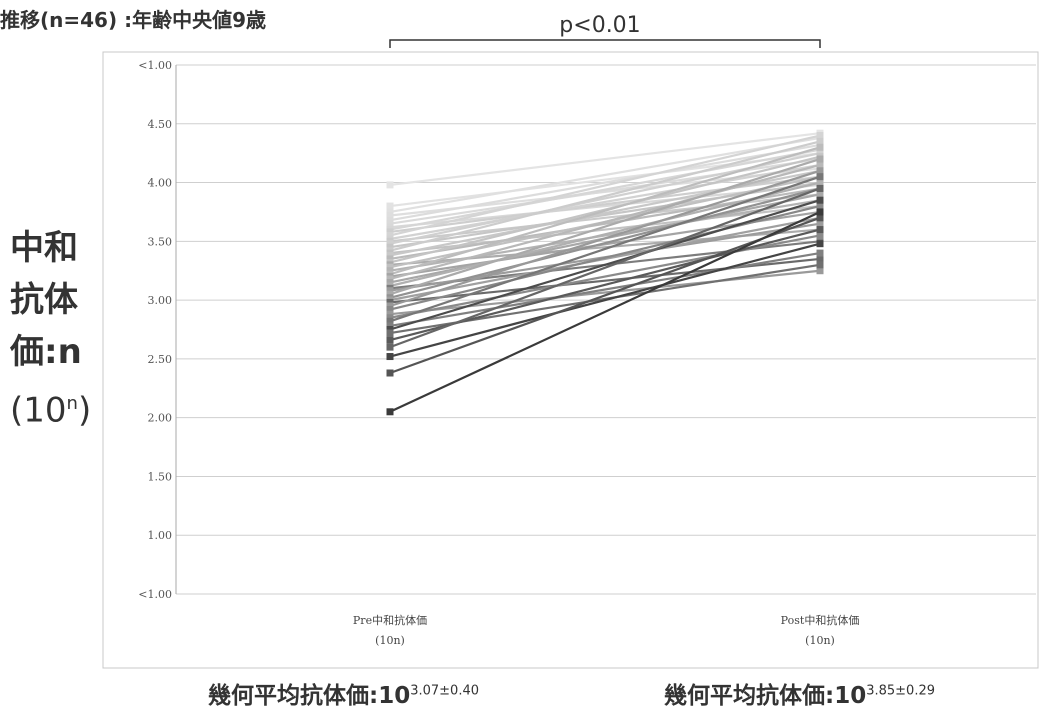  What do you see at coordinates (160, 359) in the screenshot?
I see `y-tick-label: 2.50` at bounding box center [160, 359].